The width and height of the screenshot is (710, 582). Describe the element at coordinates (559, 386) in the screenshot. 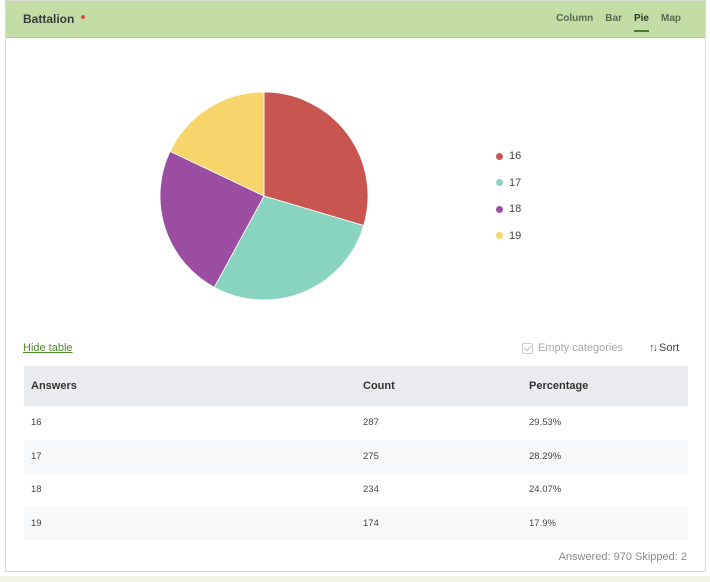

I see `header-percentage: Percentage` at that location.